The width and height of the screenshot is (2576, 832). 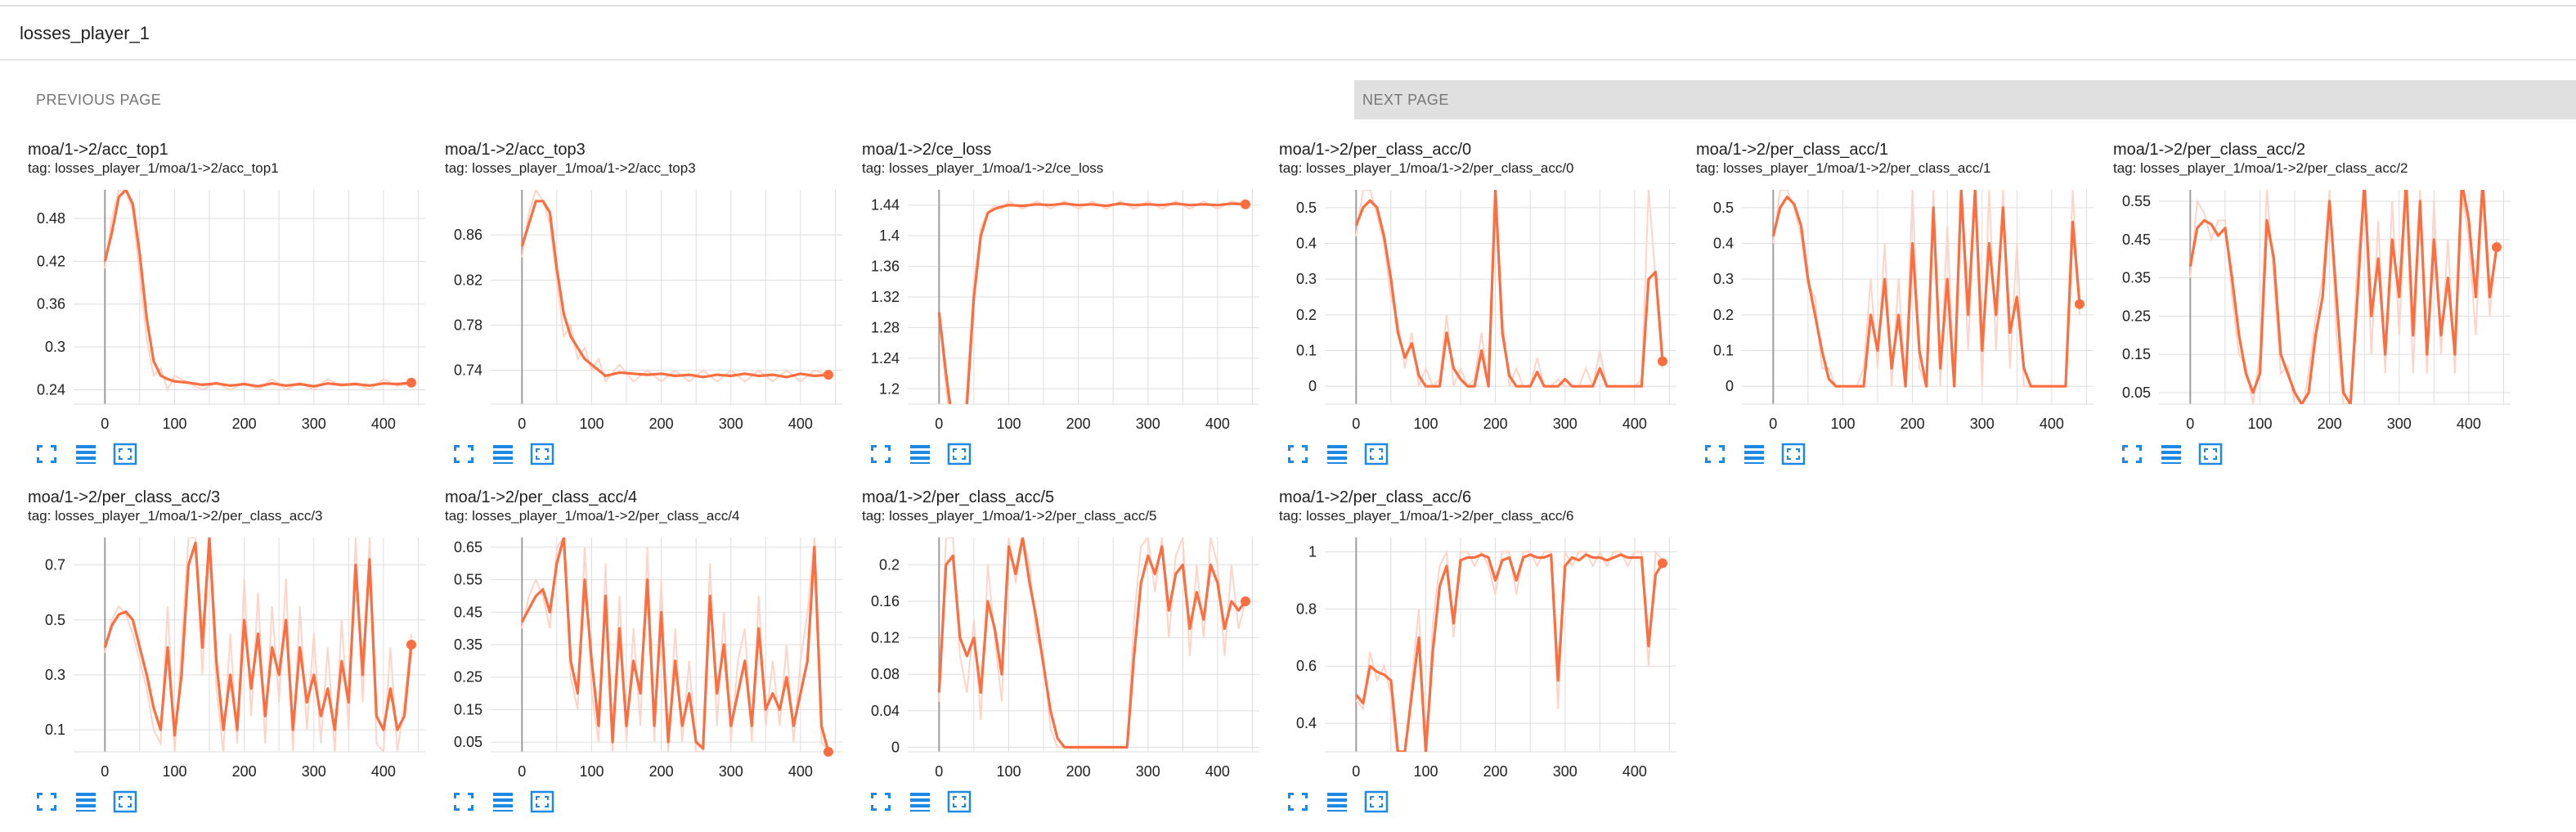 What do you see at coordinates (2210, 150) in the screenshot?
I see `chart-title: moa/1->2/per_class_acc/2` at bounding box center [2210, 150].